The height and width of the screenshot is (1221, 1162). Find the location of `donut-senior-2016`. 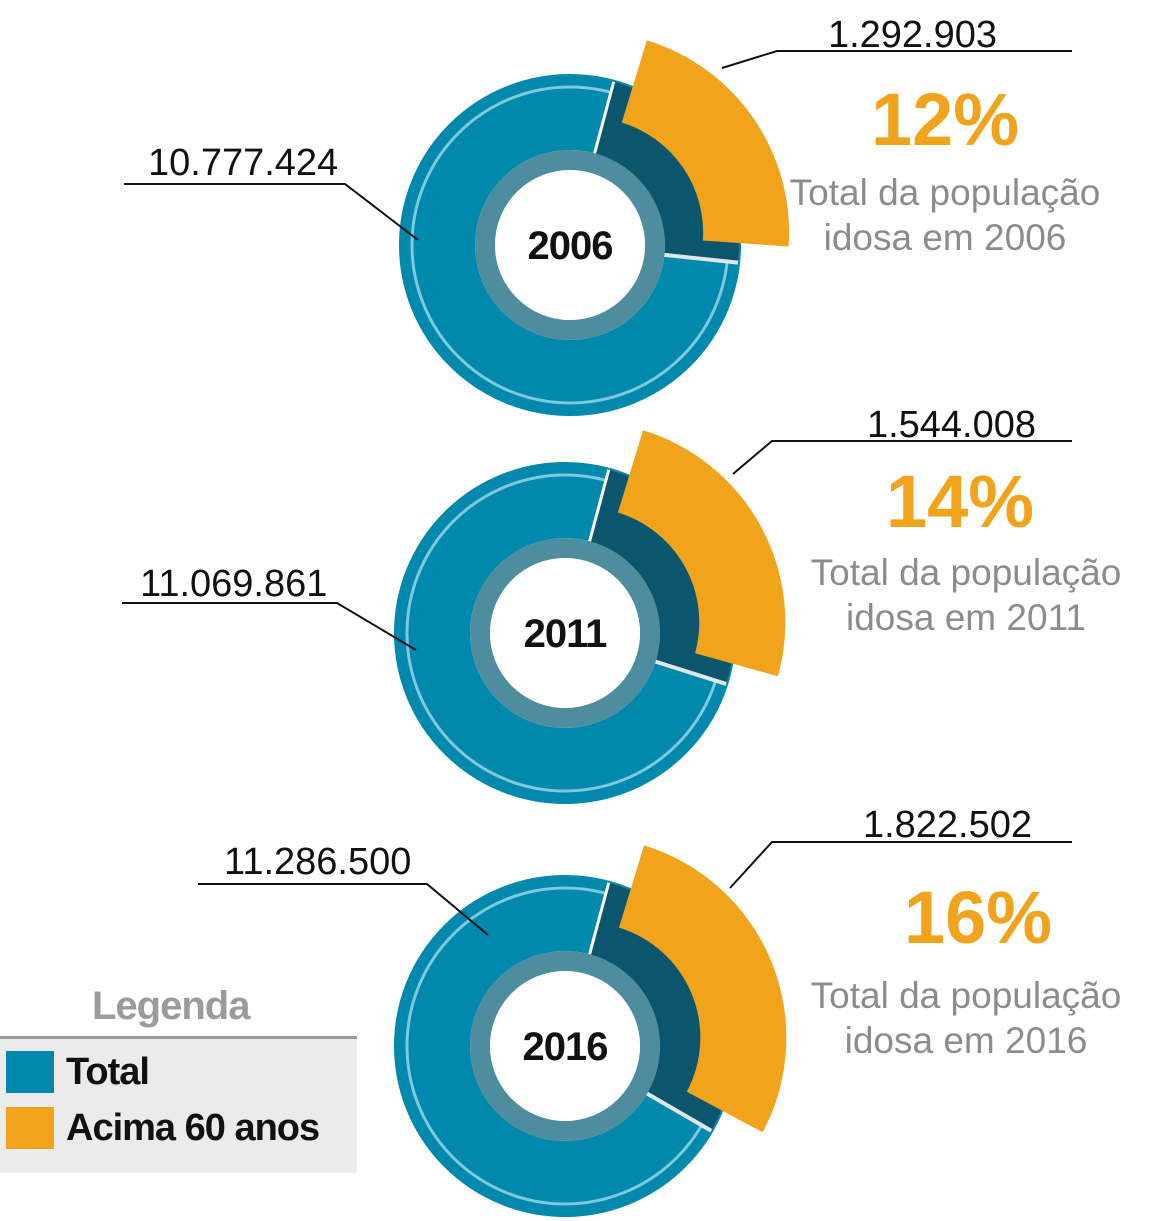

donut-senior-2016 is located at coordinates (702, 989).